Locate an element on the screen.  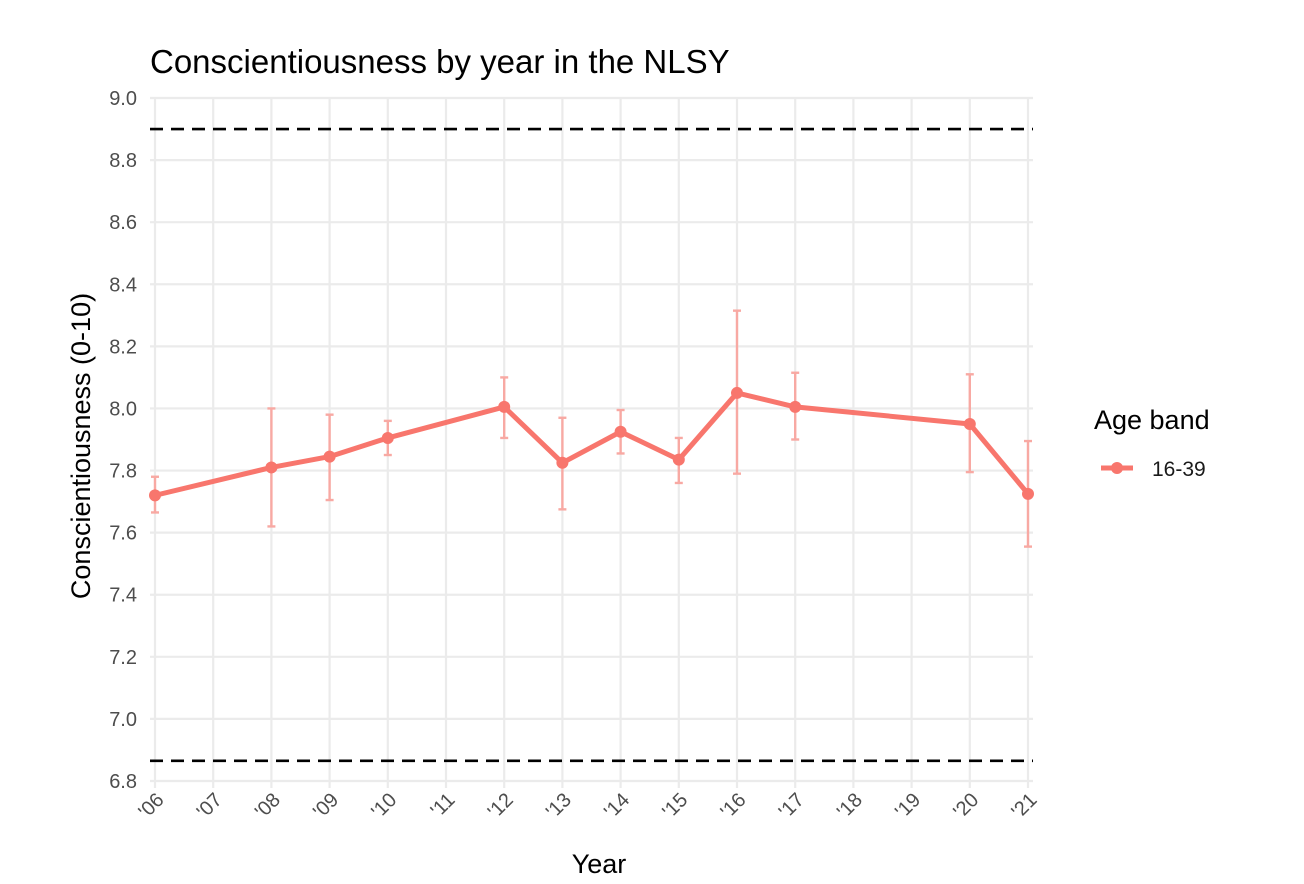
y-tick-label: 7.4 is located at coordinates (123, 596).